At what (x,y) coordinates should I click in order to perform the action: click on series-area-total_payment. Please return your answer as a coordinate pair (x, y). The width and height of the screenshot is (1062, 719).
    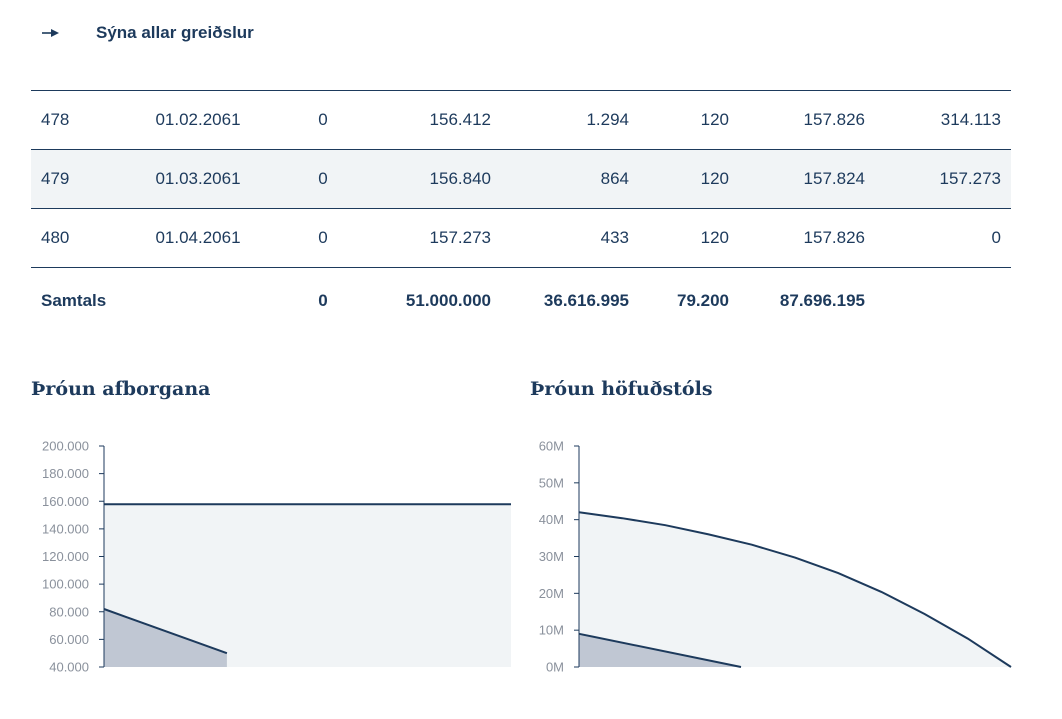
    Looking at the image, I should click on (307, 585).